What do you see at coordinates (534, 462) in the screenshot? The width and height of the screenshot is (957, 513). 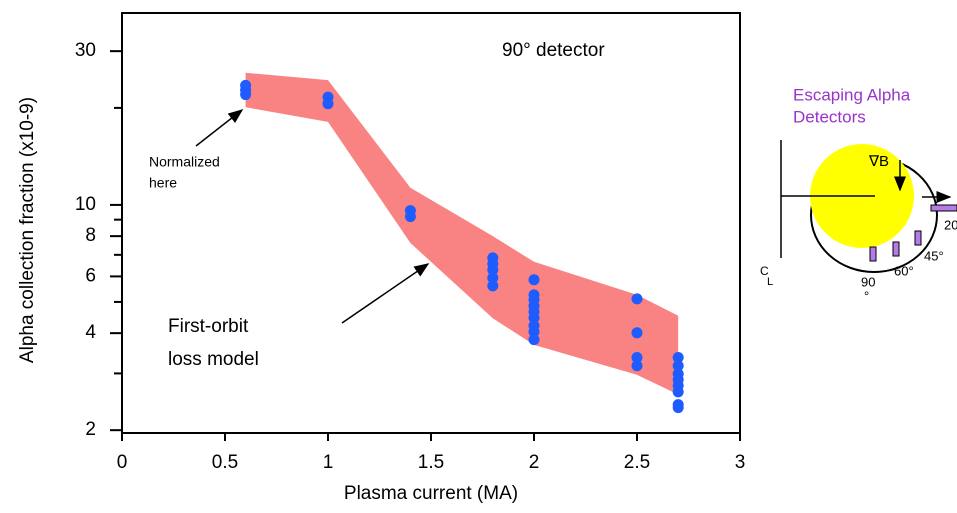 I see `x-tick-label: 2` at bounding box center [534, 462].